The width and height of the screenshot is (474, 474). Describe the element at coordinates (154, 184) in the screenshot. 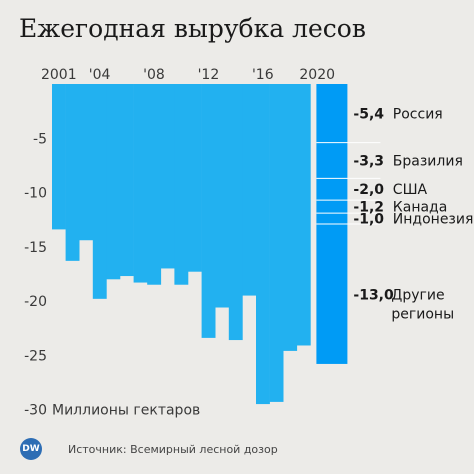

I see `bar-2008` at that location.